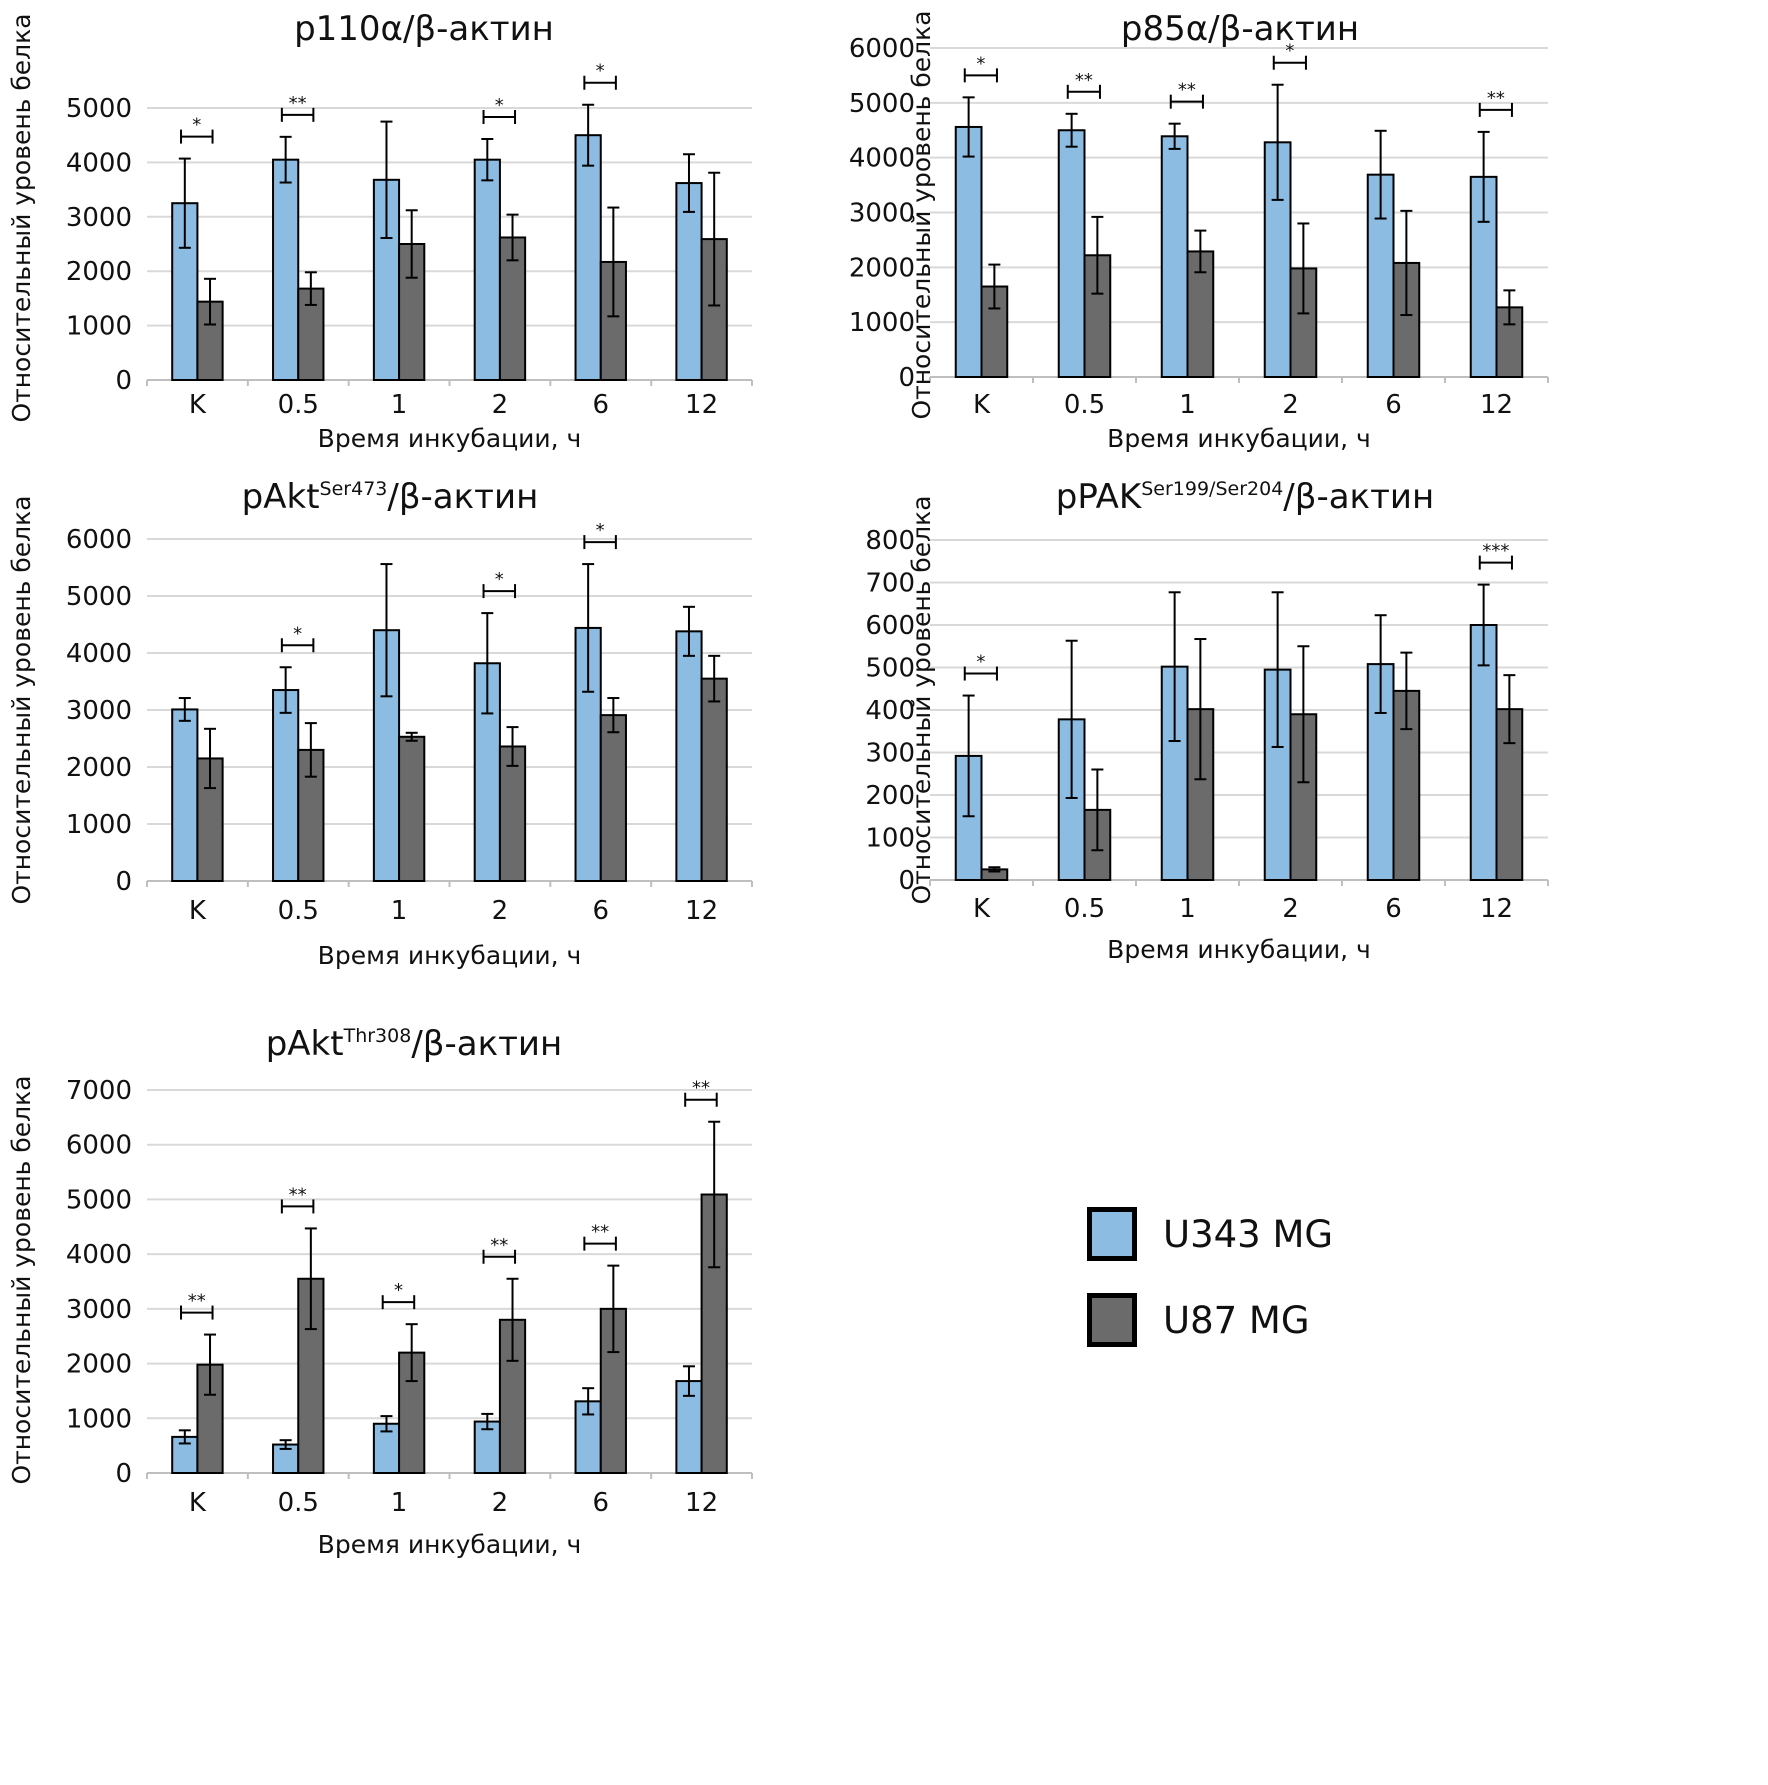 The height and width of the screenshot is (1785, 1768). What do you see at coordinates (1240, 29) in the screenshot?
I see `chart-title-main: p85α/β-актин` at bounding box center [1240, 29].